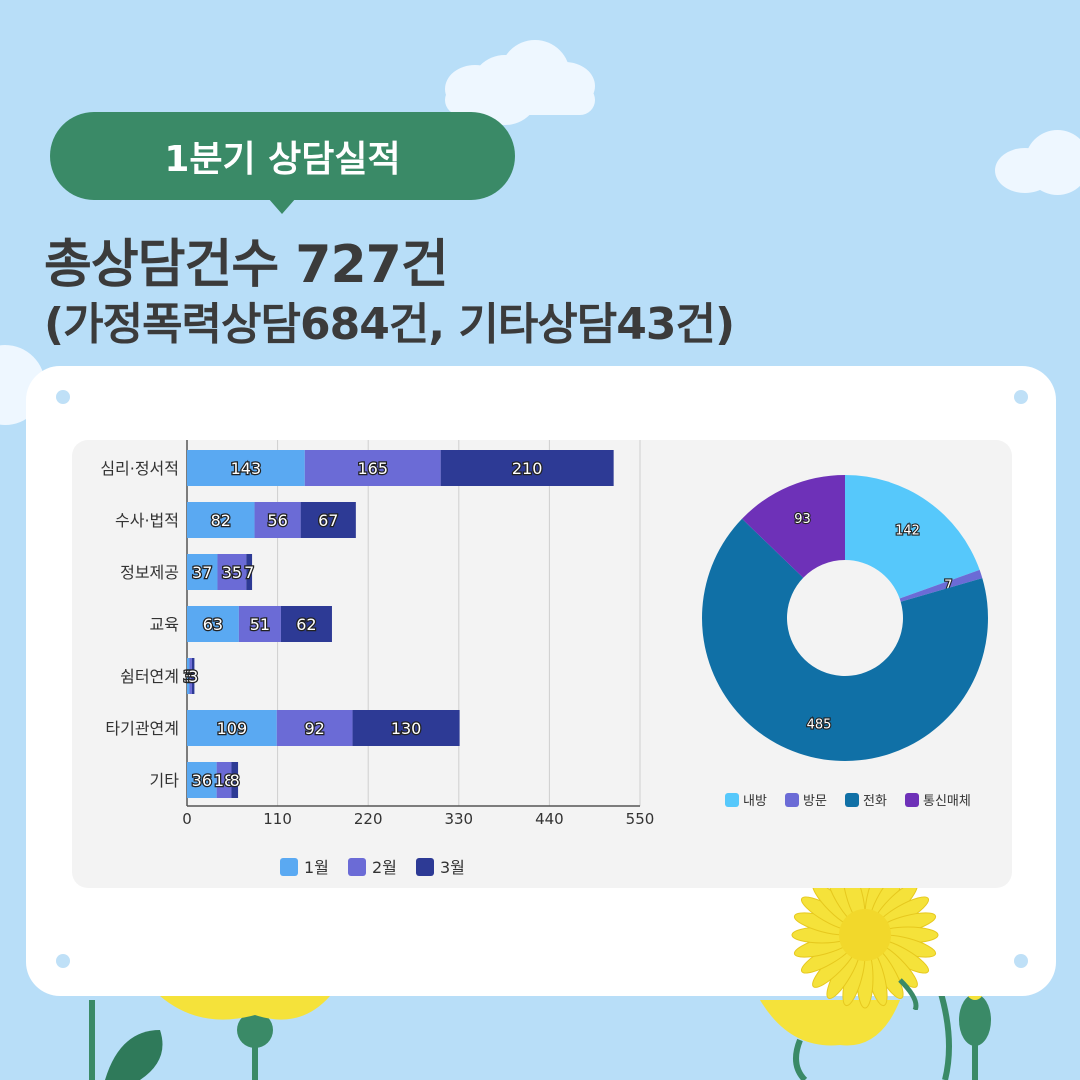  I want to click on legend-label: 통신매체, so click(947, 801).